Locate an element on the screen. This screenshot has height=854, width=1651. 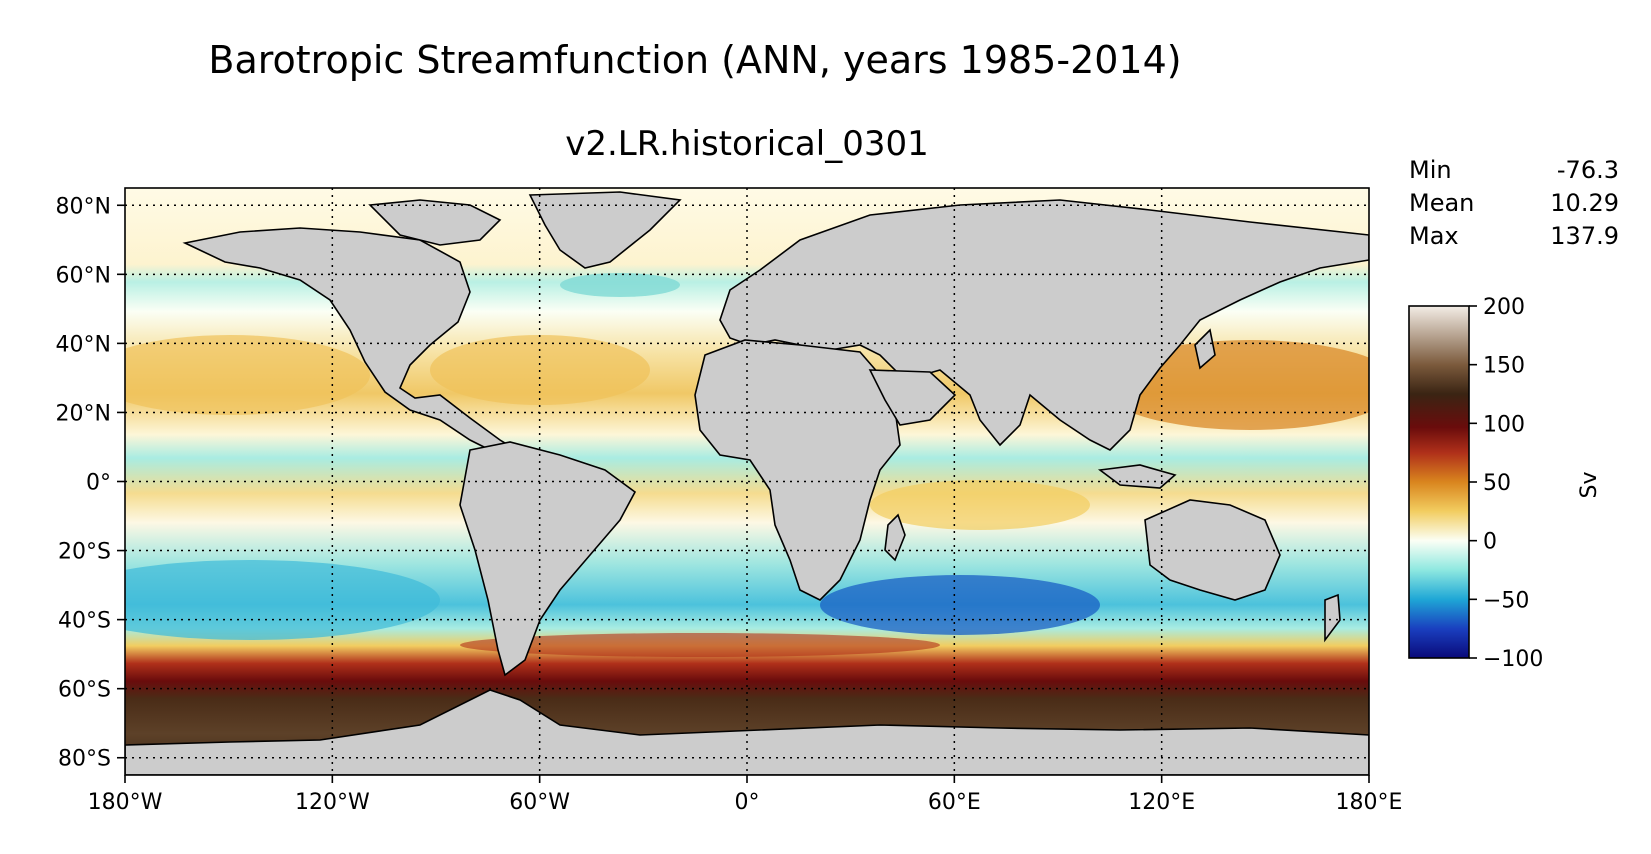
lat-tick-label: 20°N is located at coordinates (83, 413).